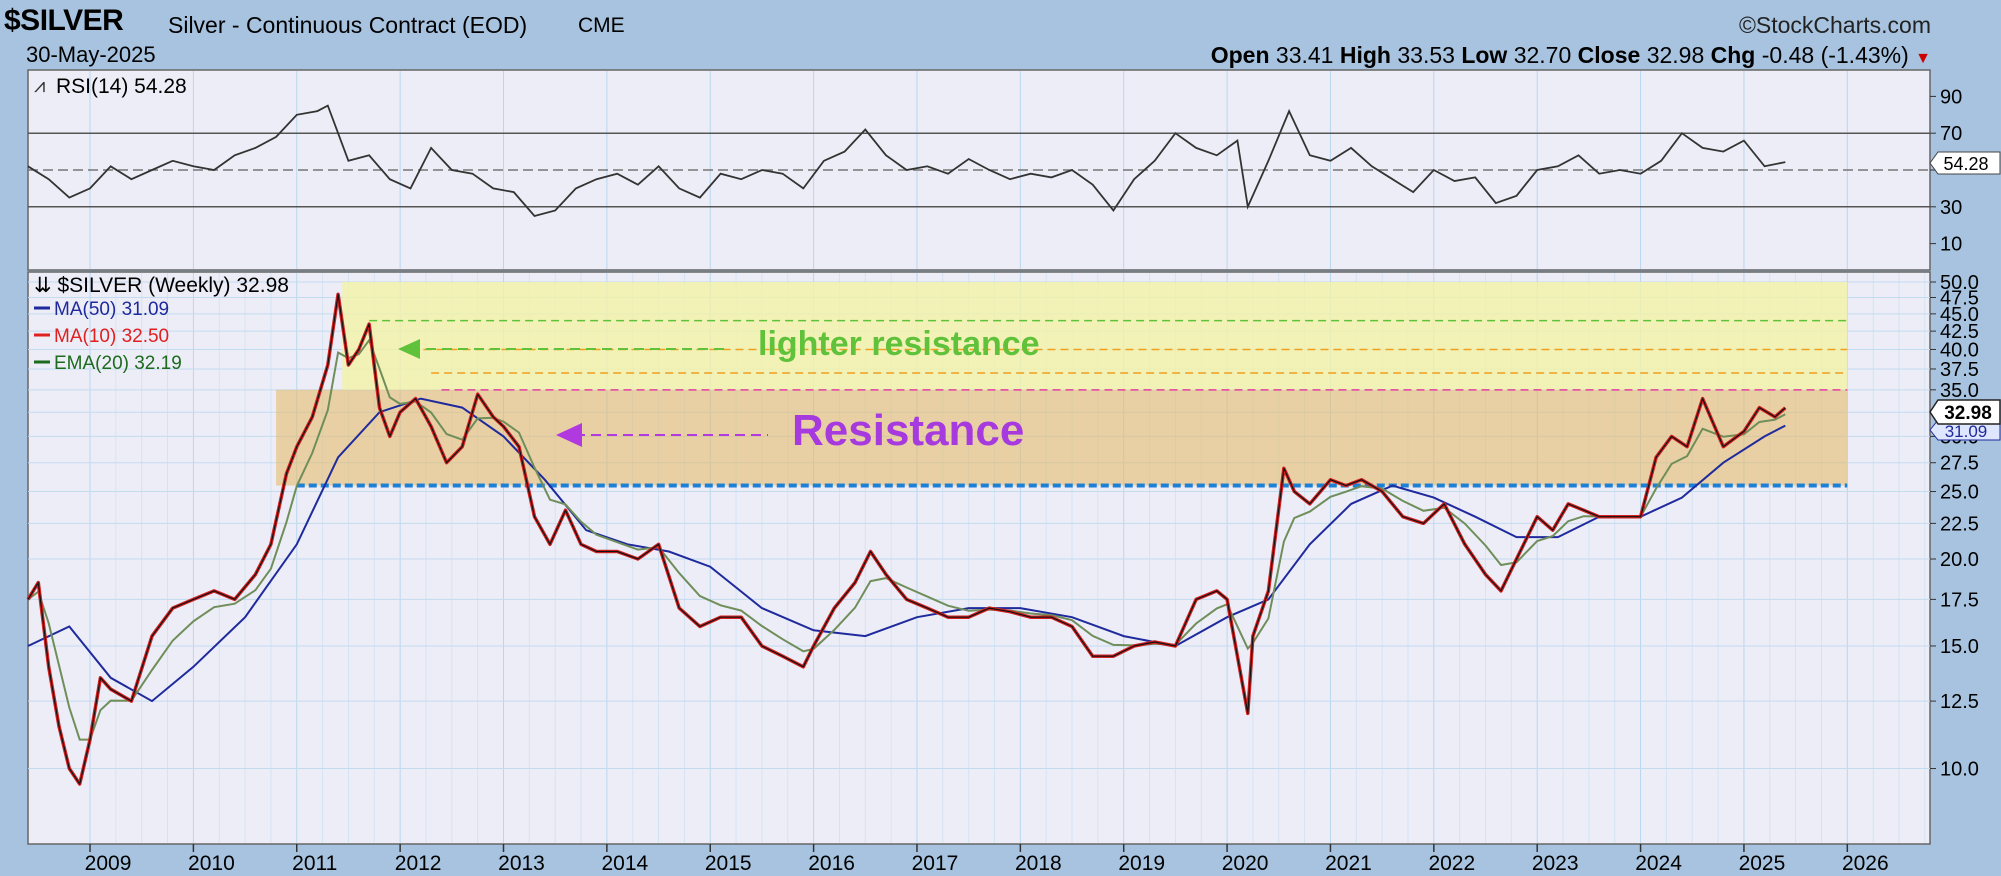  What do you see at coordinates (906, 161) in the screenshot?
I see `rsi-series-line` at bounding box center [906, 161].